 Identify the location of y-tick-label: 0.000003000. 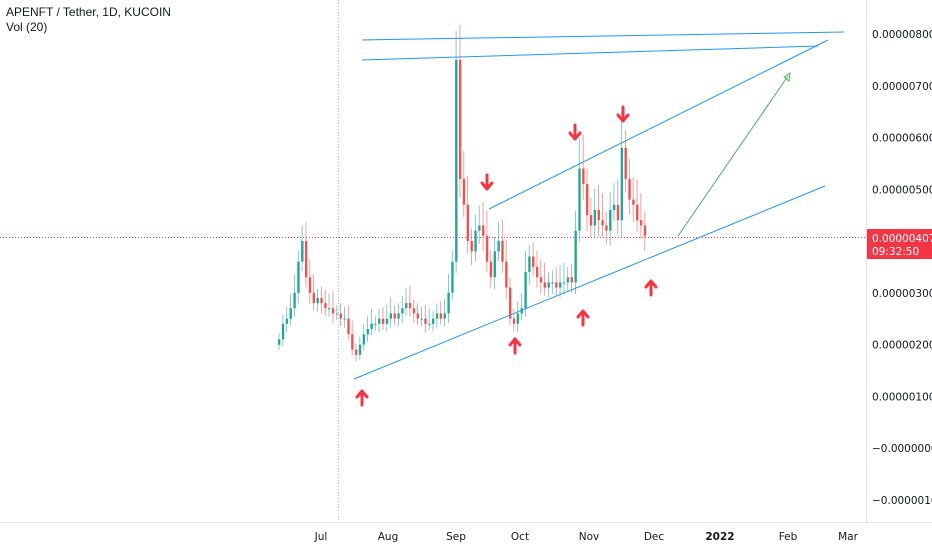
(902, 294).